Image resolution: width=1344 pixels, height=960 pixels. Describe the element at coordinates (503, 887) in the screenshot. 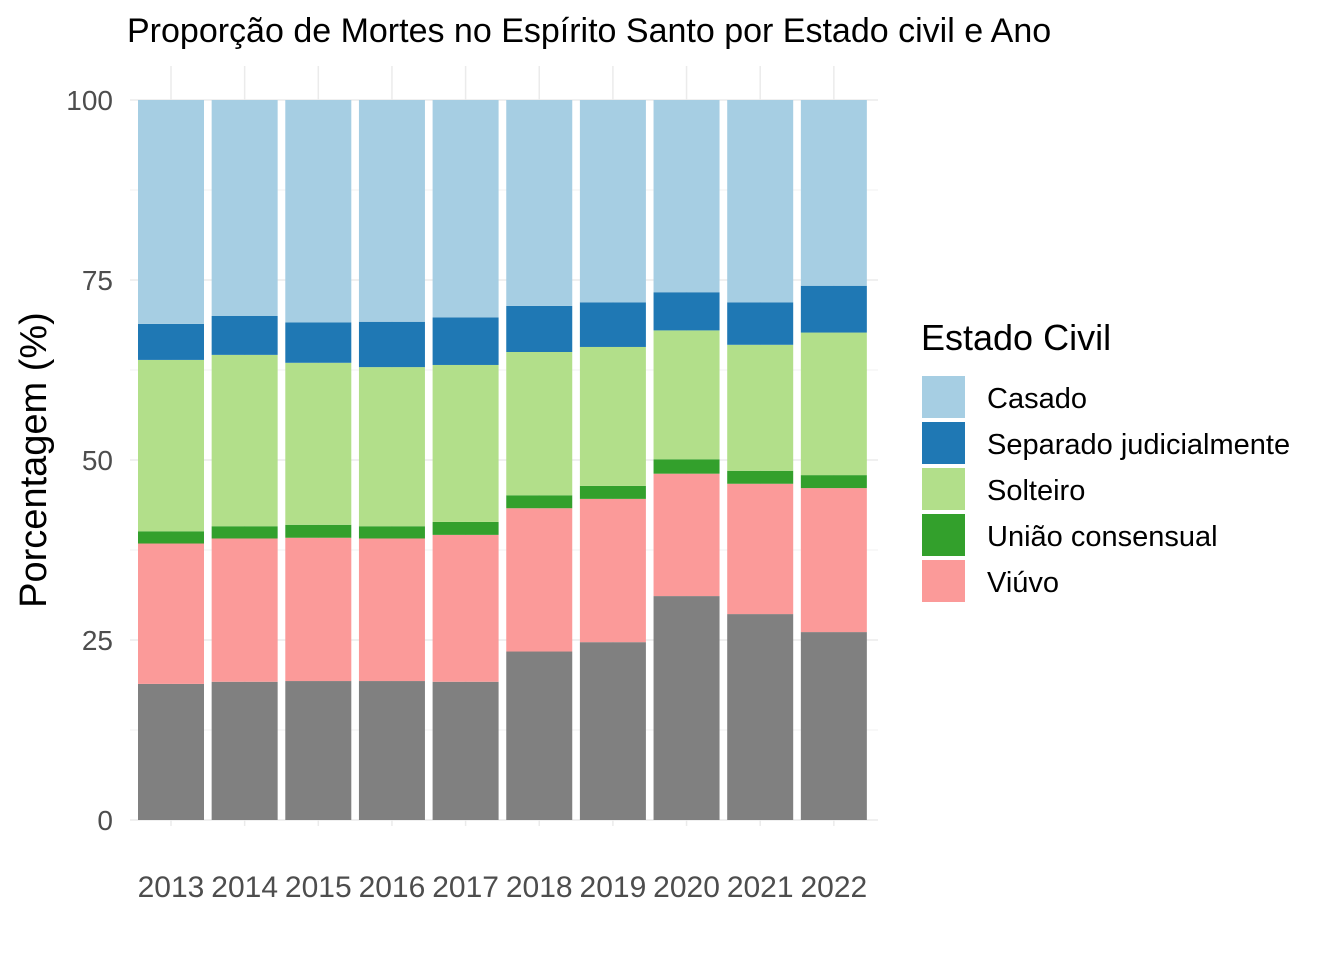

I see `x-axis: 2013 2014 2015 2016 2017 2018 2019 2020 2021 2022` at that location.